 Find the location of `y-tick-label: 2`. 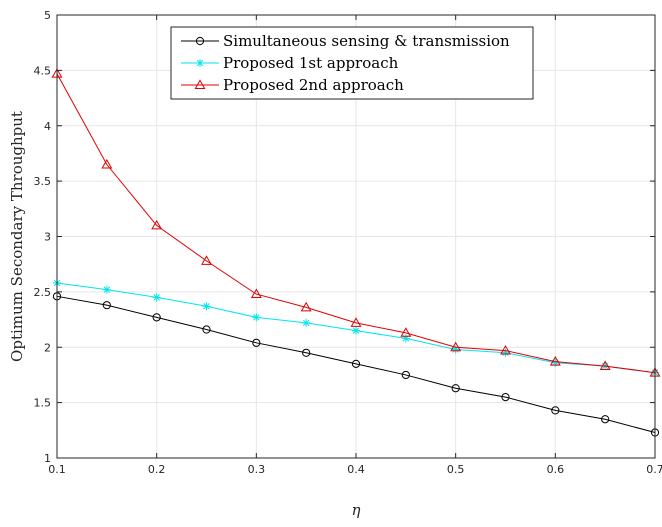

y-tick-label: 2 is located at coordinates (47, 347).